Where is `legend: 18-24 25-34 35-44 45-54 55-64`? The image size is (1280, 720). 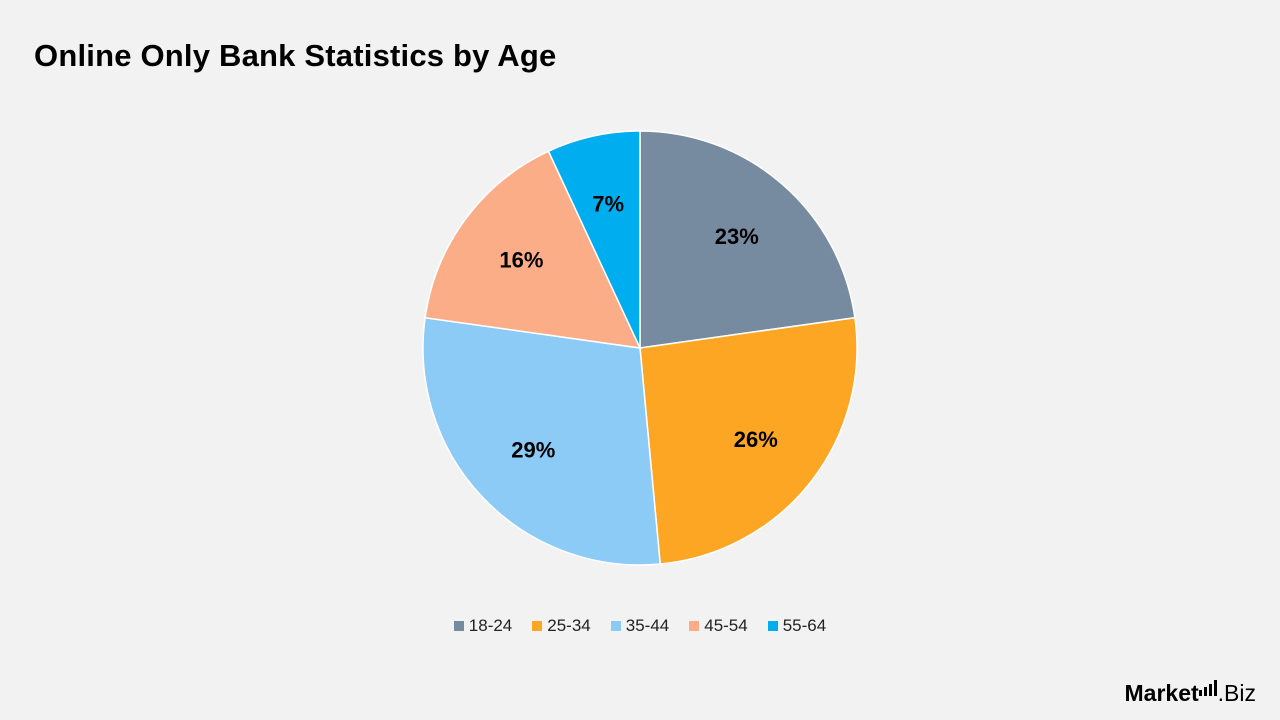
legend: 18-24 25-34 35-44 45-54 55-64 is located at coordinates (640, 626).